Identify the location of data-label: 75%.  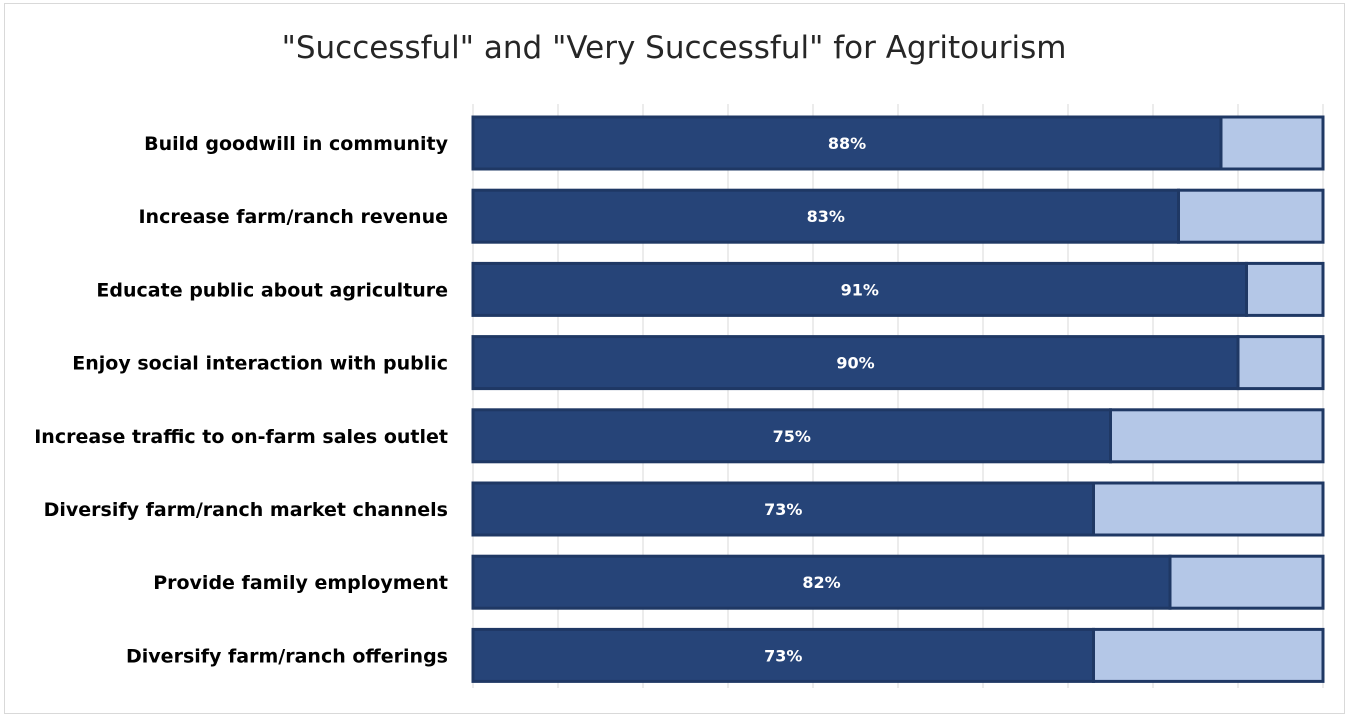
(792, 436).